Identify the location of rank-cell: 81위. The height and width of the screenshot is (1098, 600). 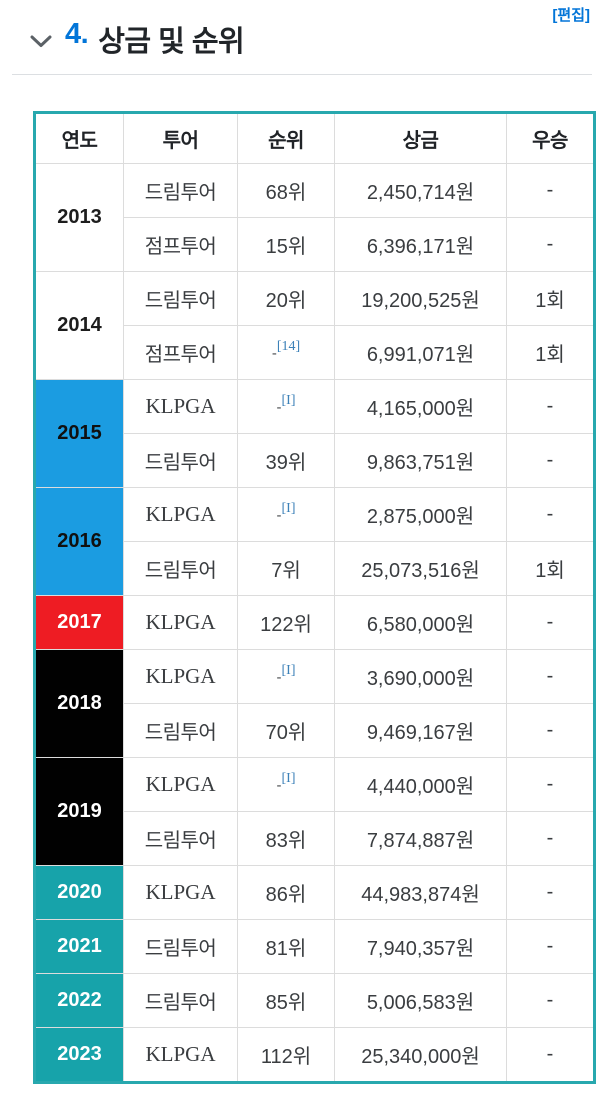
(286, 946).